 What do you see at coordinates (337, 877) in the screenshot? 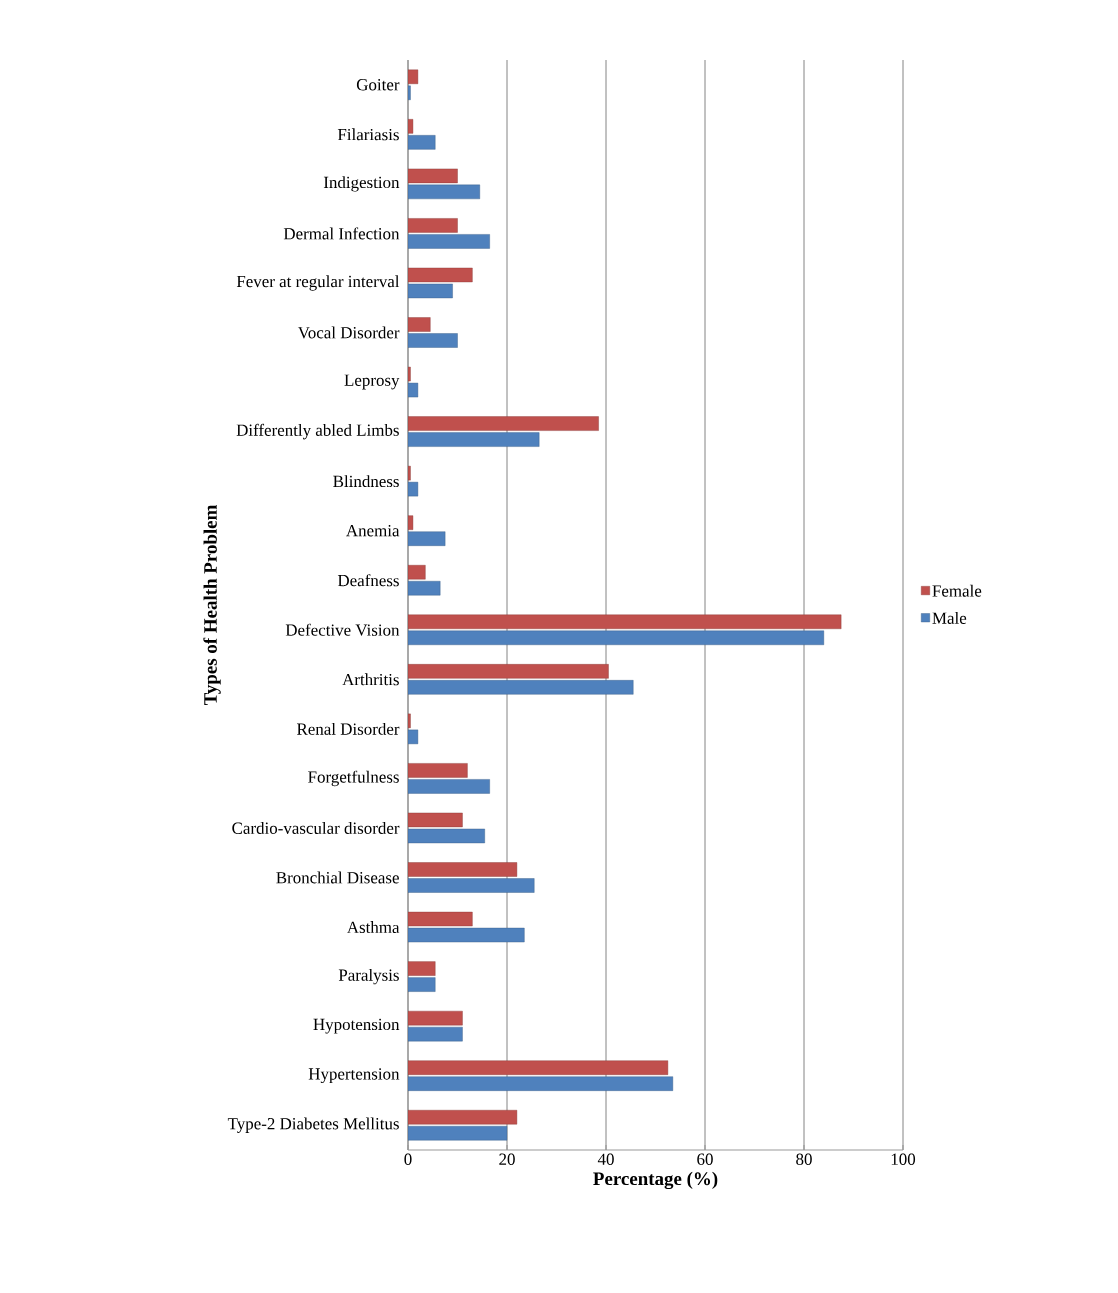
I see `y-tick-label: Bronchial Disease` at bounding box center [337, 877].